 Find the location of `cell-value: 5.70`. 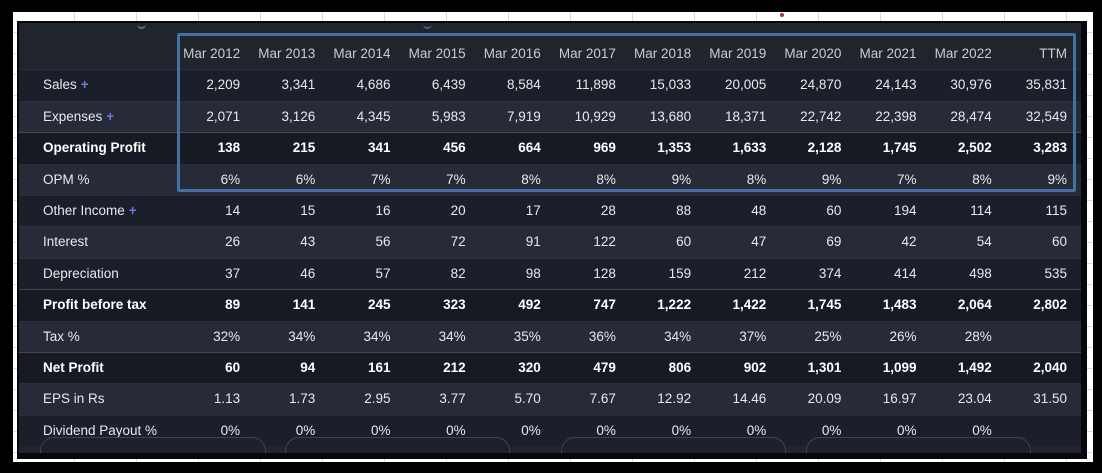

cell-value: 5.70 is located at coordinates (527, 399).